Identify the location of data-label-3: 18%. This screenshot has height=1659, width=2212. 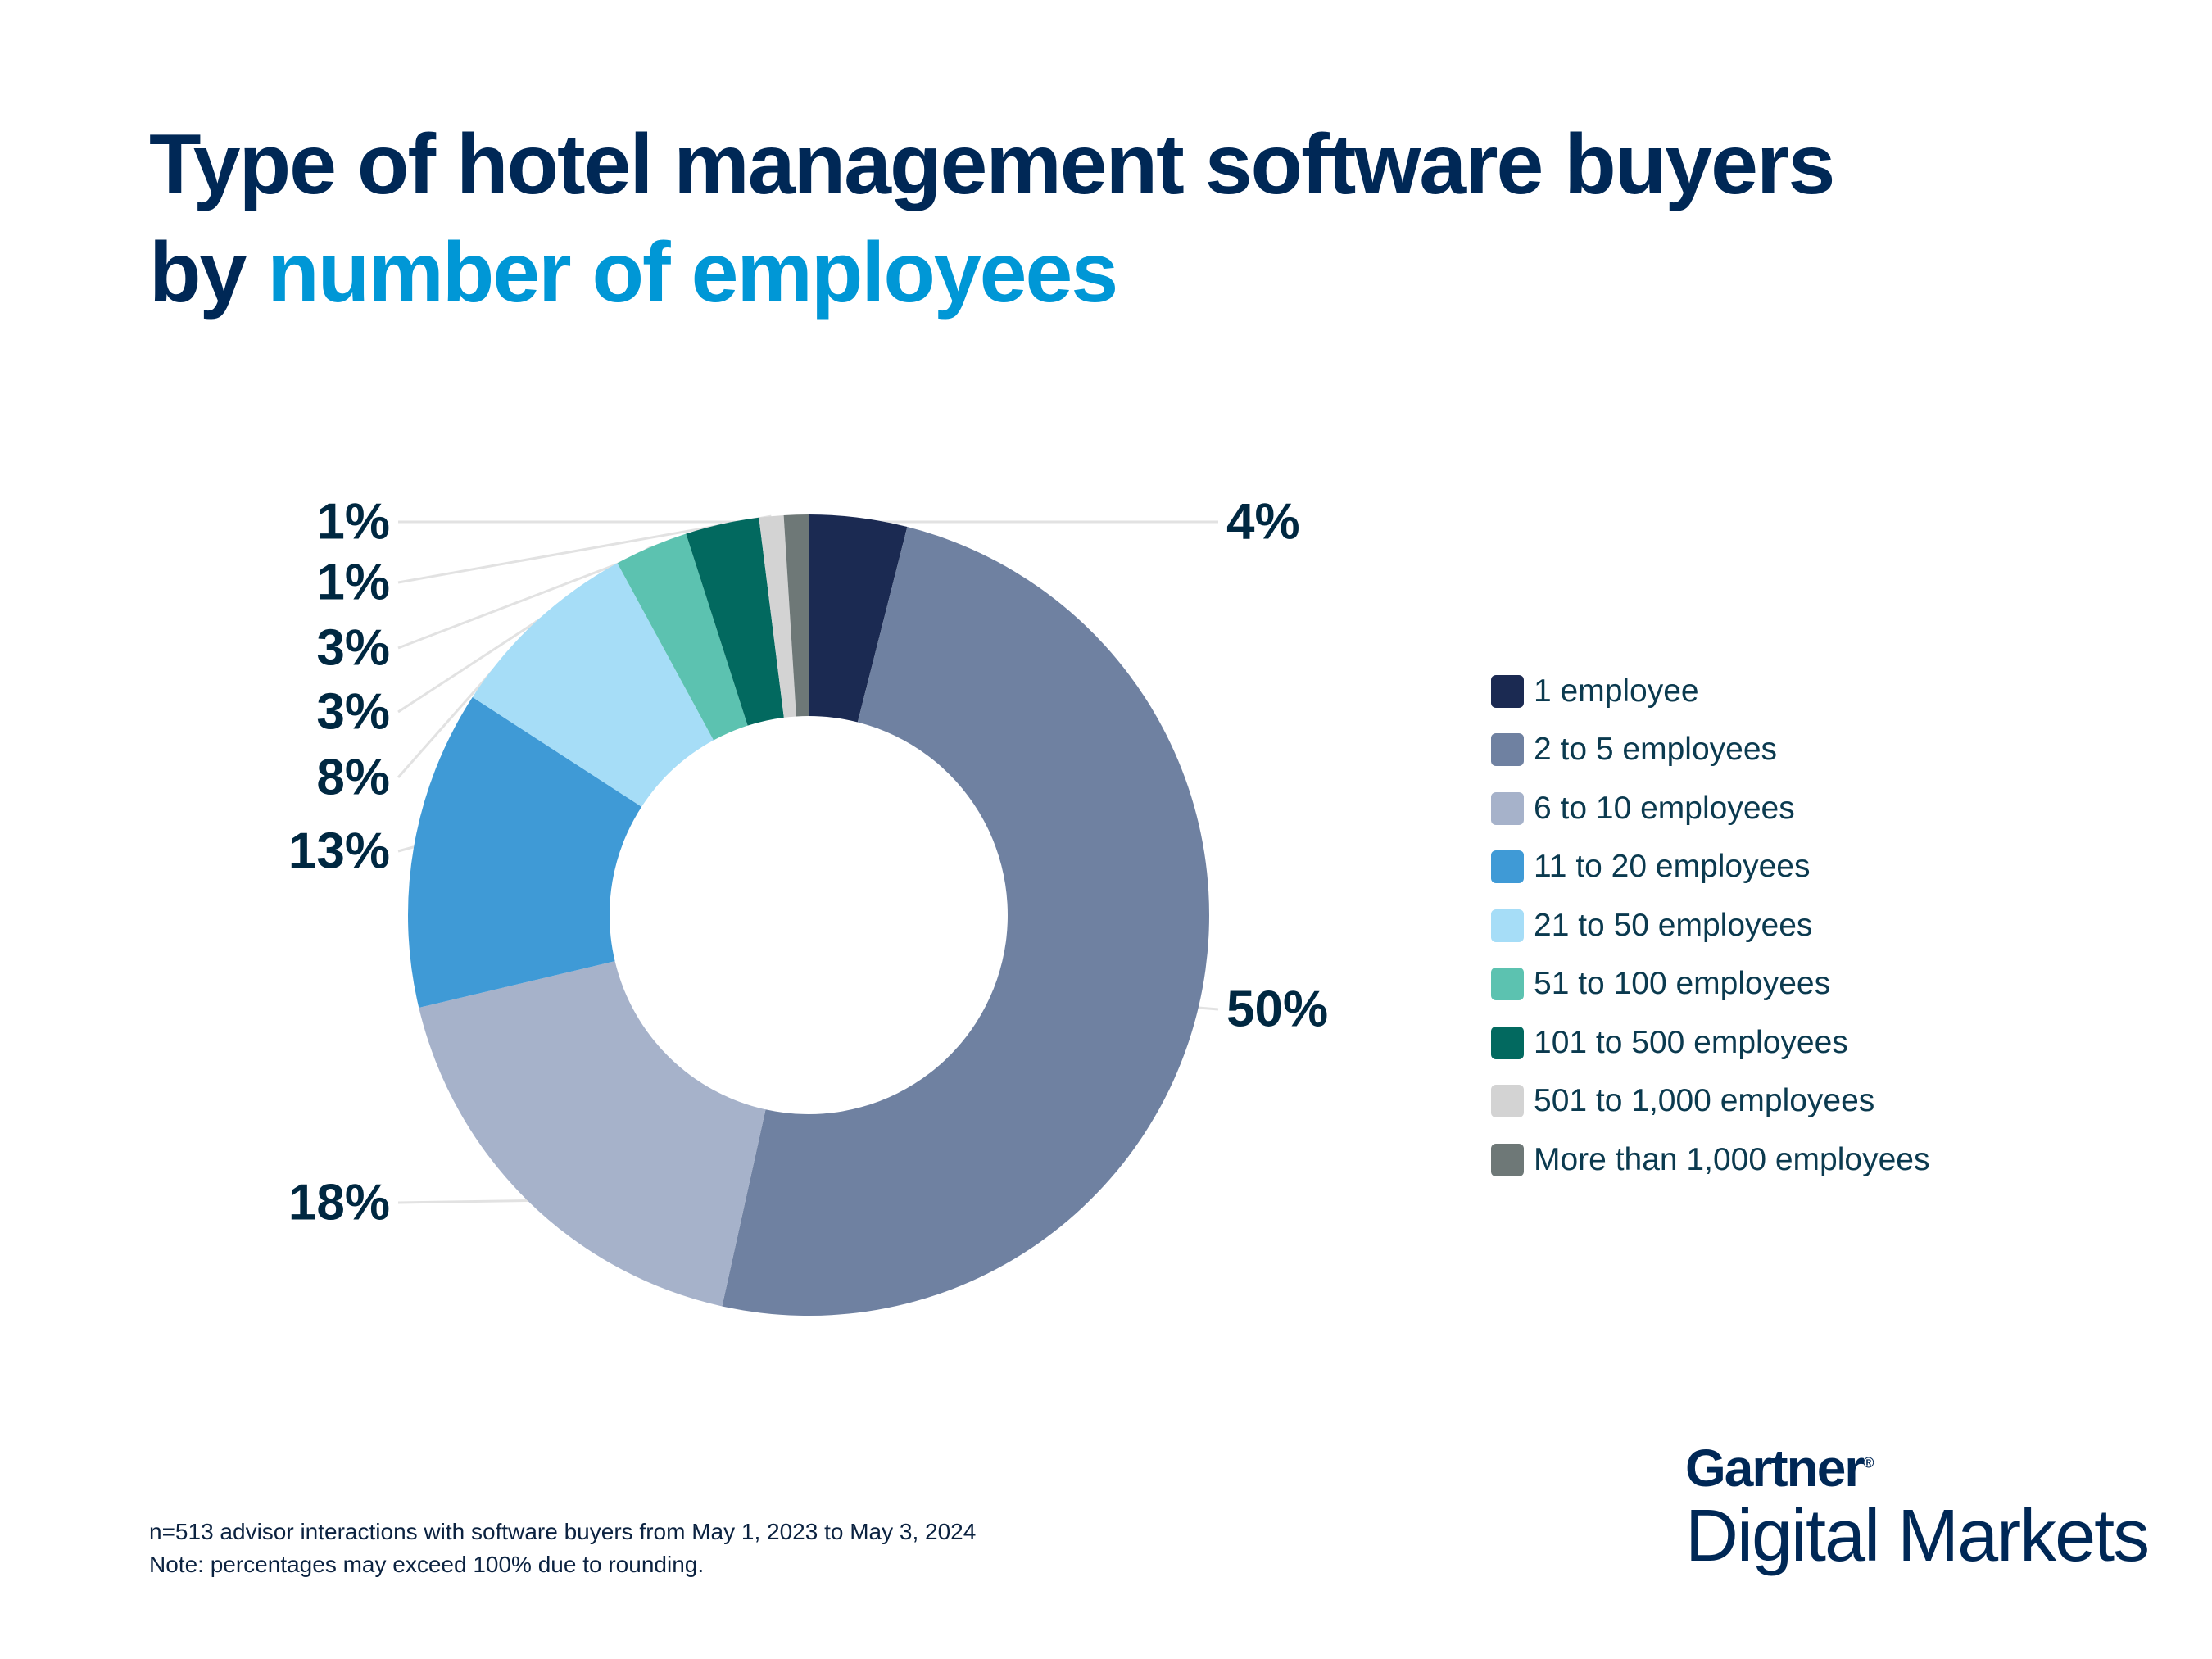
(339, 1203).